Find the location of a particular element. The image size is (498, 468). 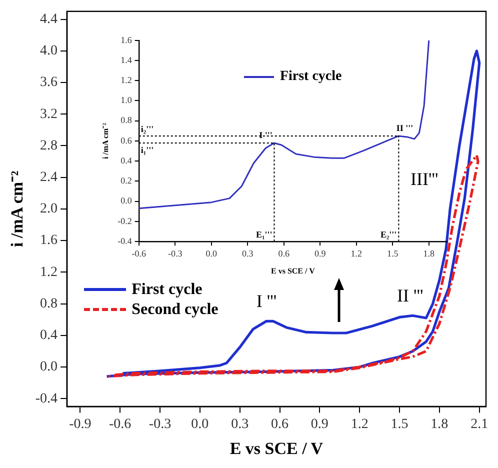

y-tick-label: 0.2 is located at coordinates (126, 181).